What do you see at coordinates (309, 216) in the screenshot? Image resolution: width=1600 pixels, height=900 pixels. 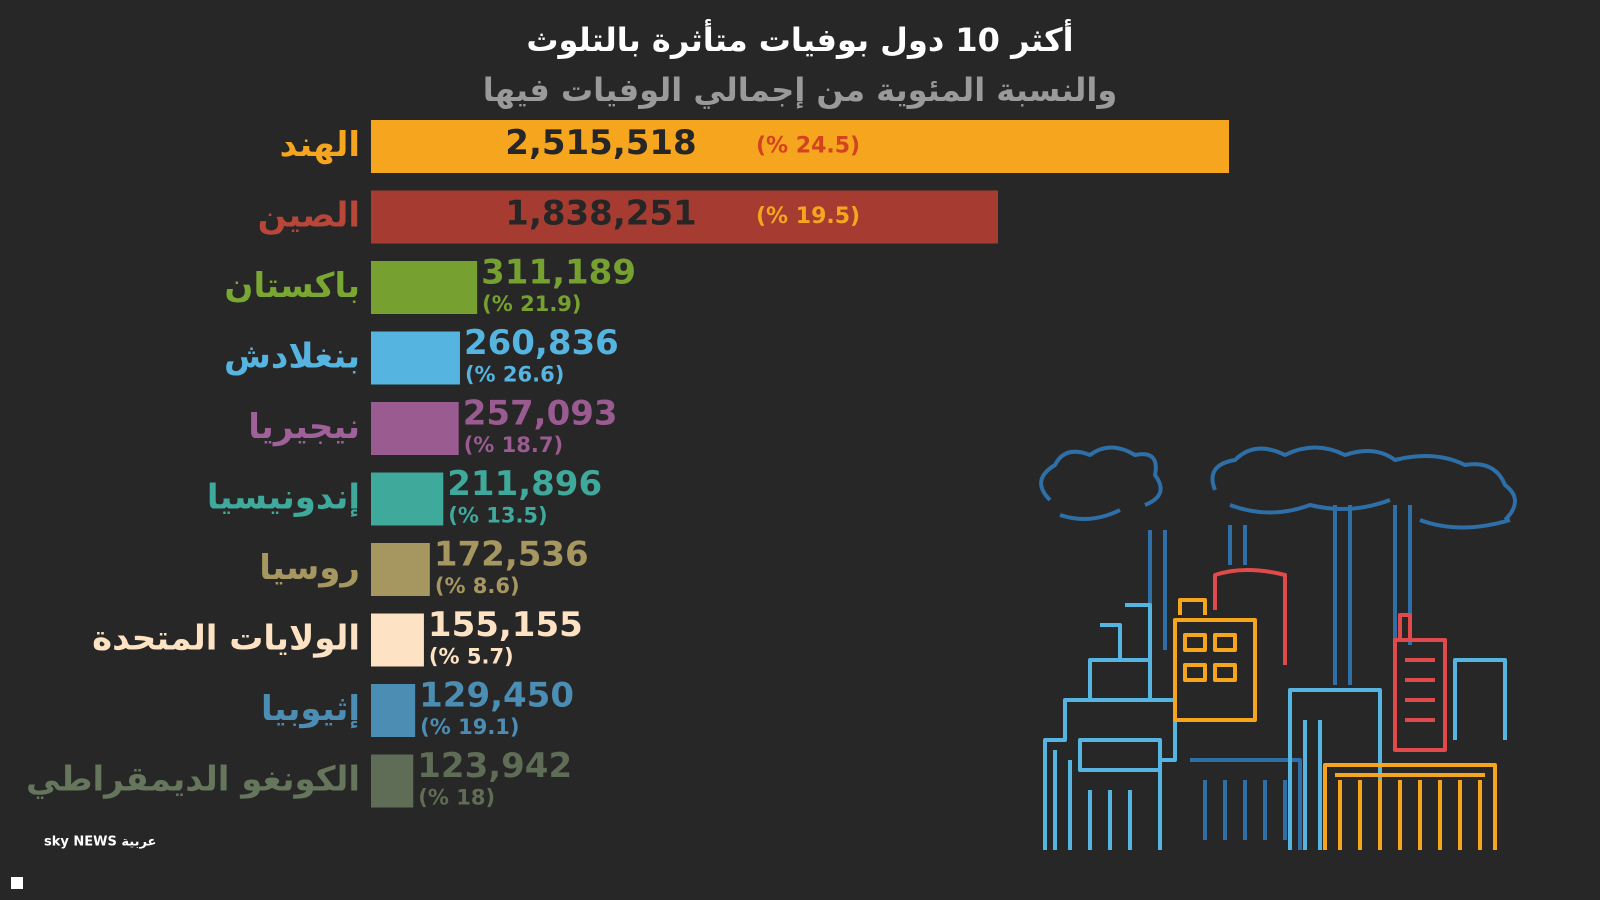 I see `category-label: الصين` at bounding box center [309, 216].